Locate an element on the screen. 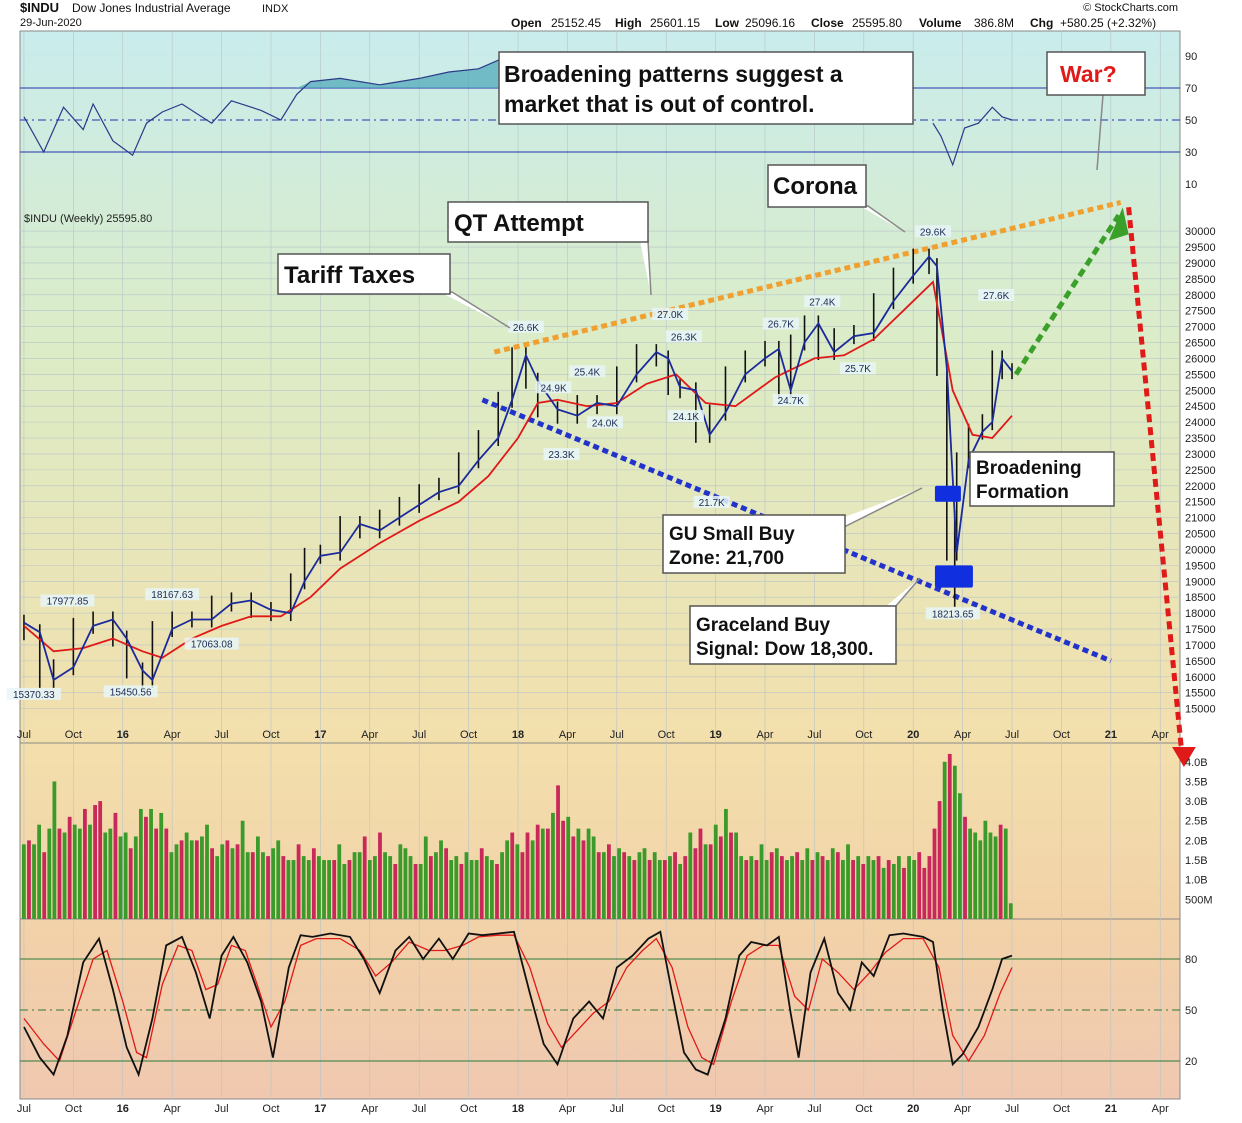  swing-label: 15450.56 is located at coordinates (131, 692).